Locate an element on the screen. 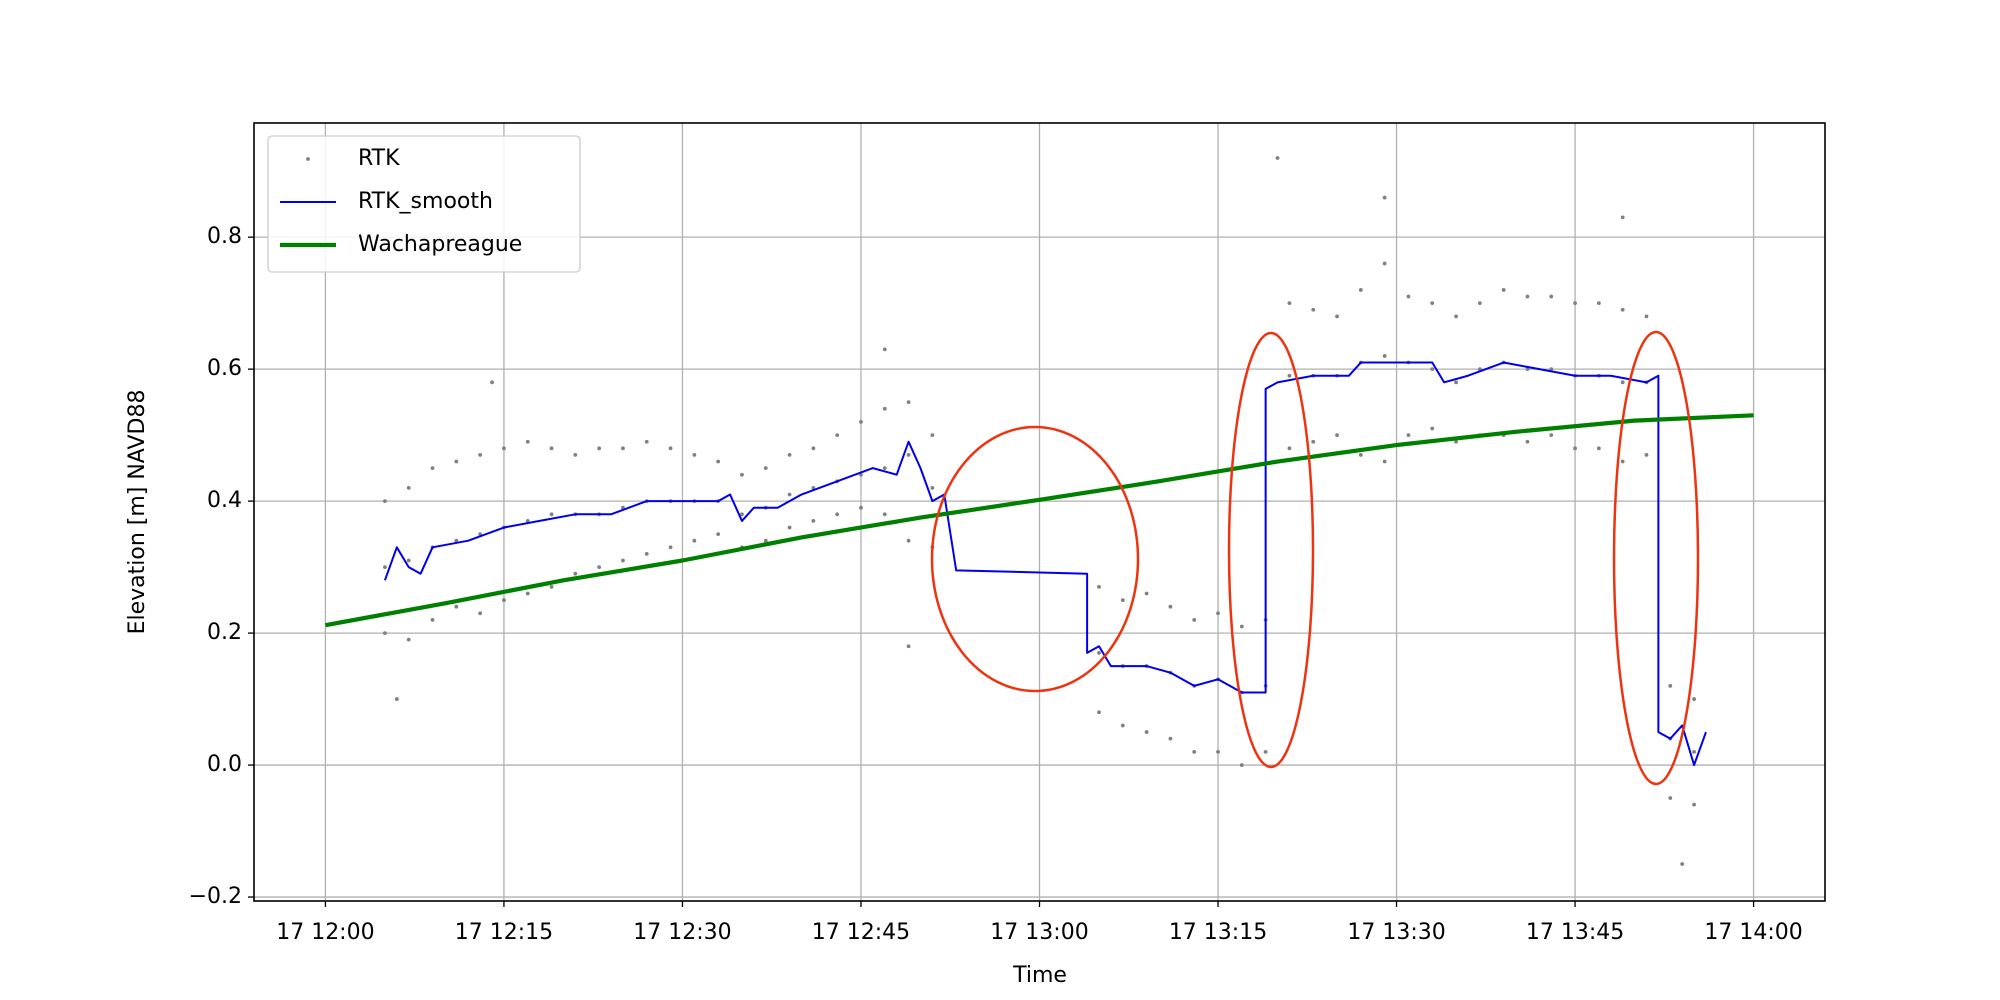  x-tick-label: 17 13:00 is located at coordinates (1039, 932).